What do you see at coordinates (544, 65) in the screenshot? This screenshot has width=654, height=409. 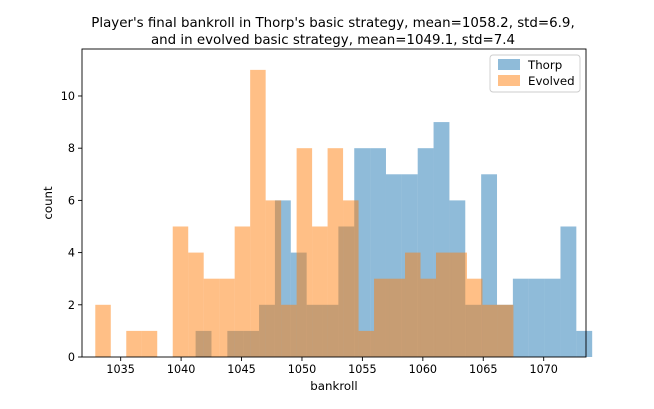 I see `legend-label-thorp: Thorp` at bounding box center [544, 65].